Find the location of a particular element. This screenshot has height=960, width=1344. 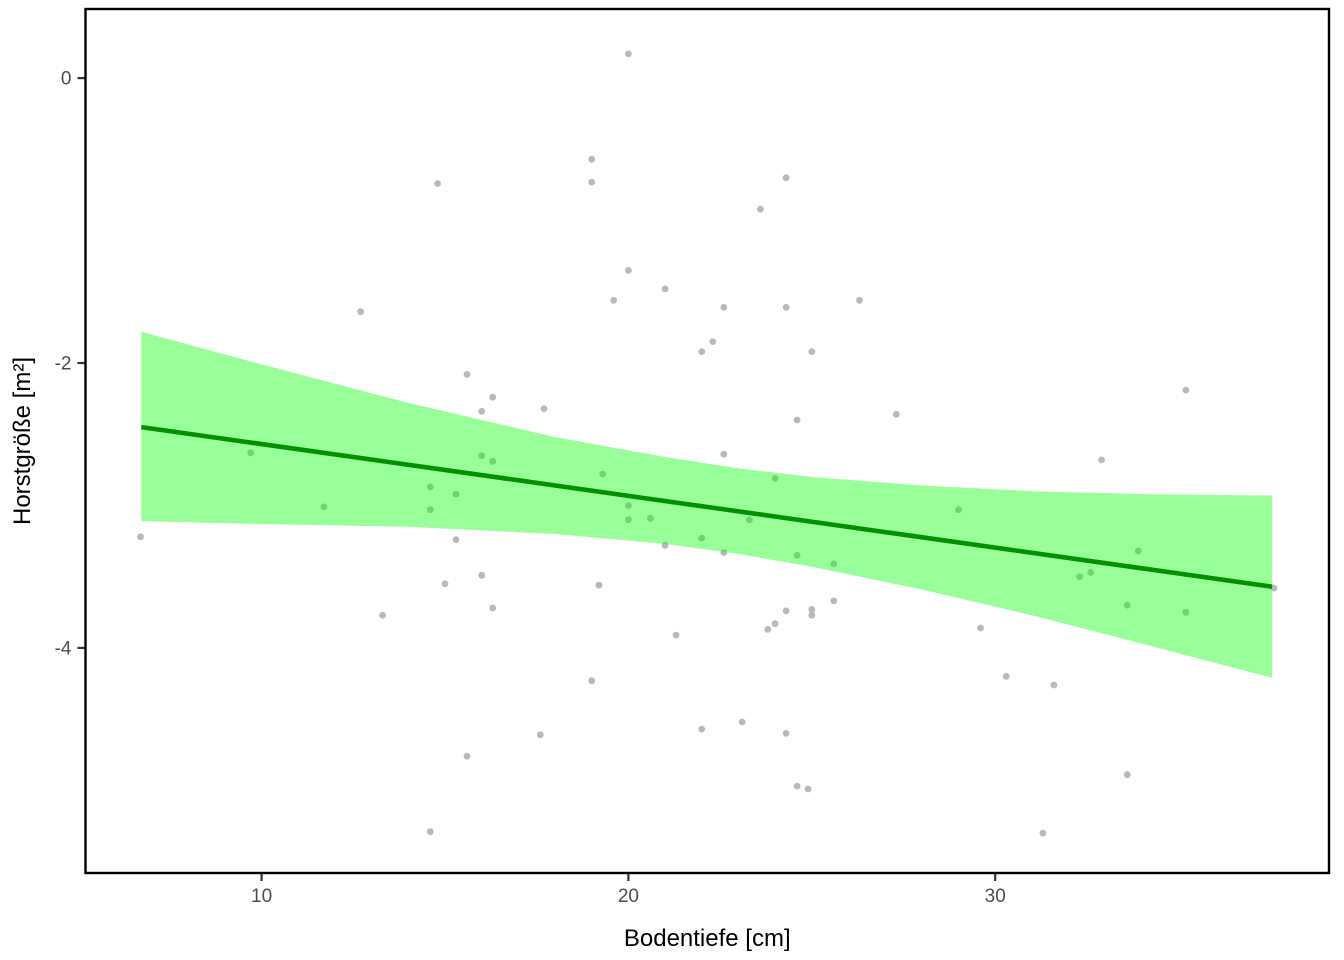

y-axis-title: Horstgröße [m²] is located at coordinates (22, 441).